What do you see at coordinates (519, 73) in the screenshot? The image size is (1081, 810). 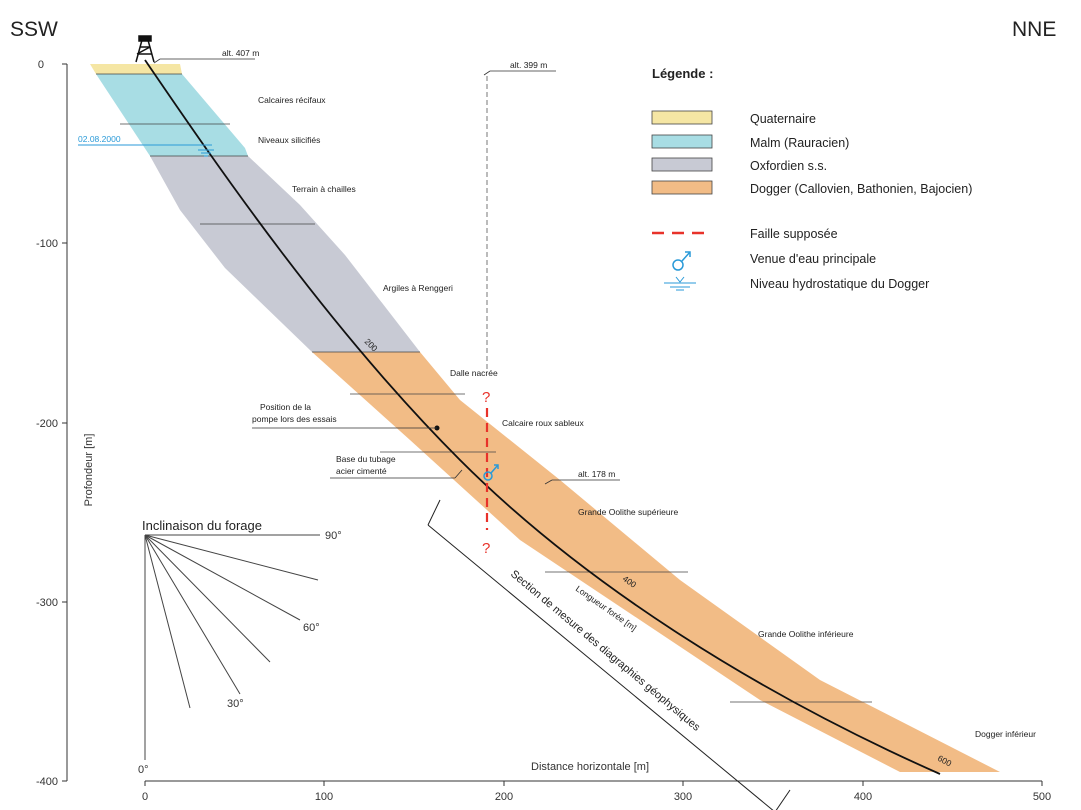 I see `altitude-marker-fault` at bounding box center [519, 73].